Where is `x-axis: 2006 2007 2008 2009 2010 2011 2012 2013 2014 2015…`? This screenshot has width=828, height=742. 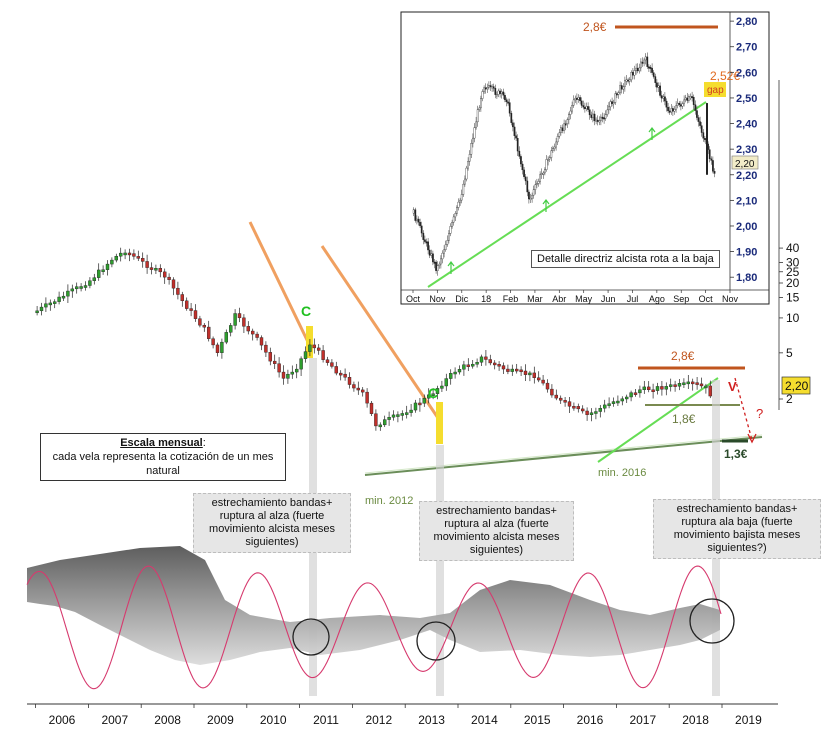 x-axis: 2006 2007 2008 2009 2010 2011 2012 2013 2014 2015… is located at coordinates (398, 715).